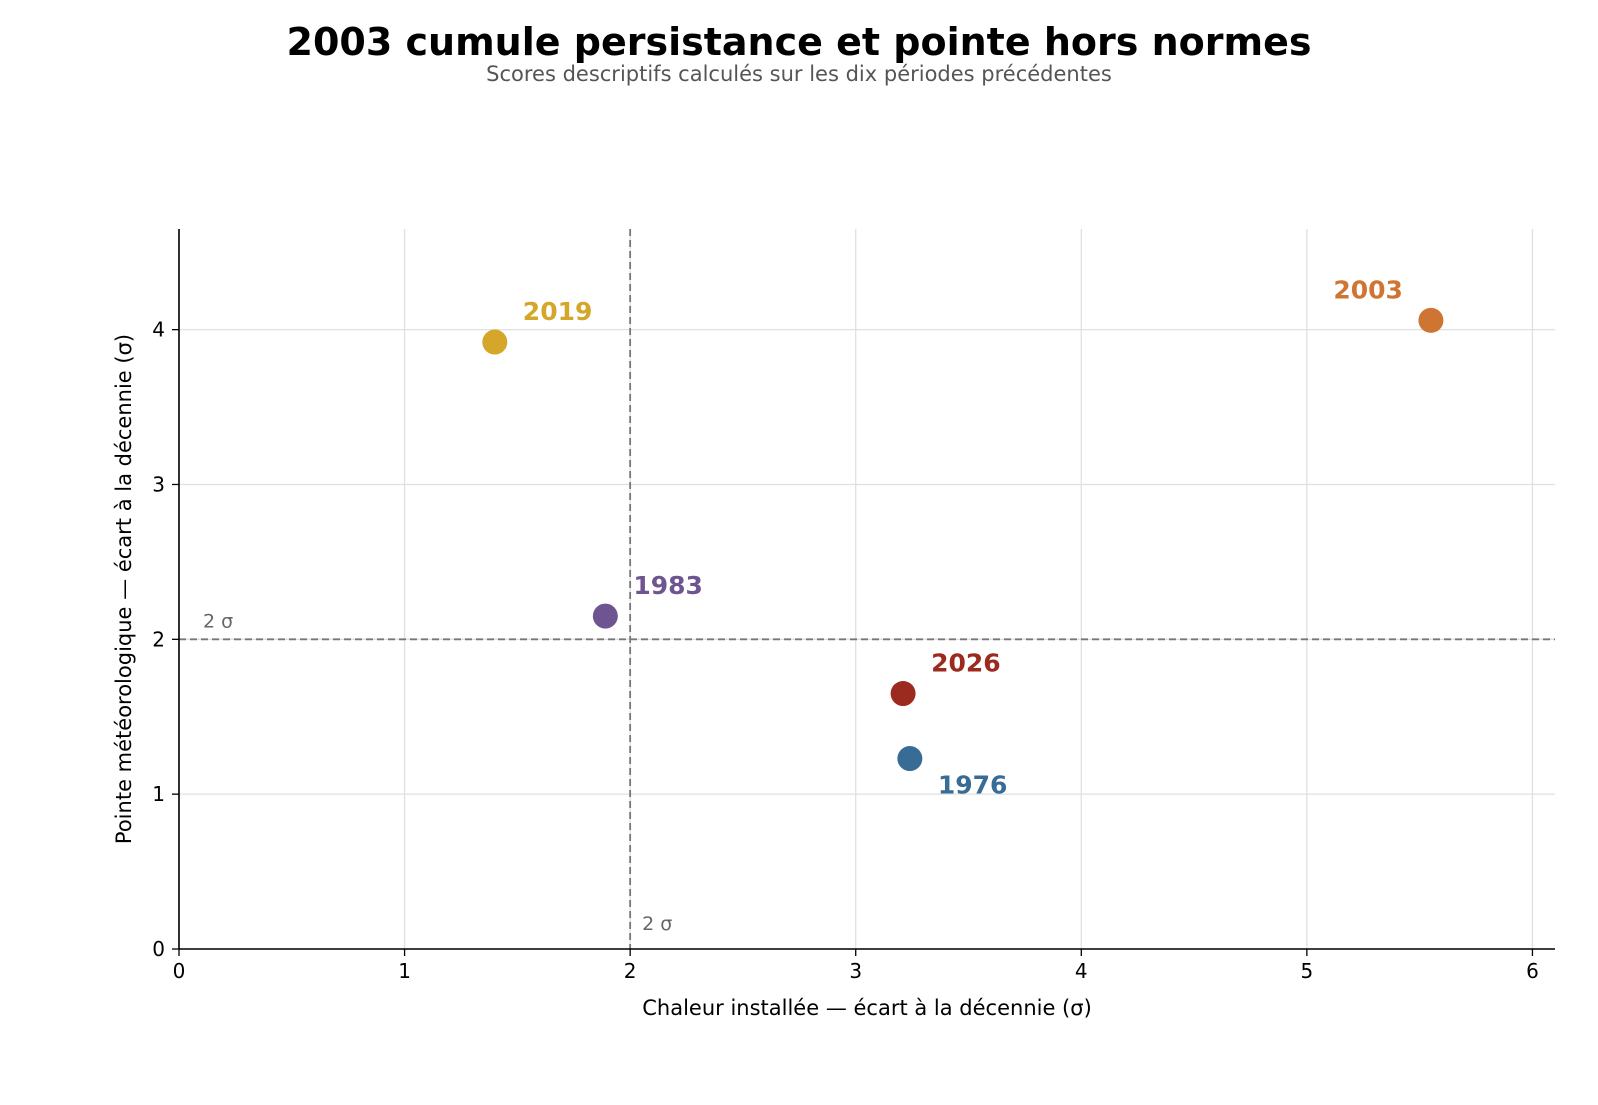  I want to click on x-tick-label: 3, so click(855, 971).